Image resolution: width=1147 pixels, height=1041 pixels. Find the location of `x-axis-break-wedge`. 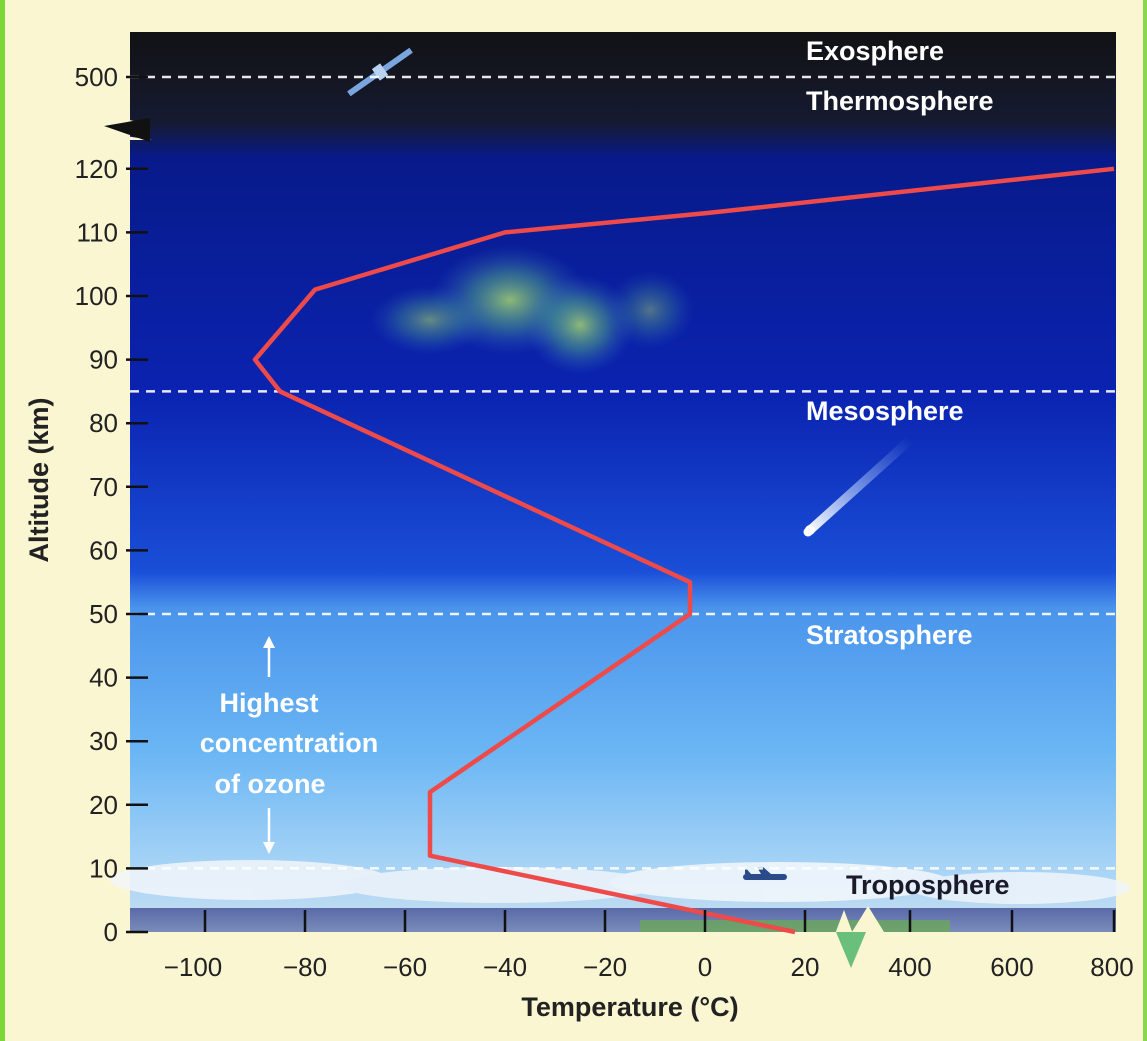

x-axis-break-wedge is located at coordinates (851, 950).